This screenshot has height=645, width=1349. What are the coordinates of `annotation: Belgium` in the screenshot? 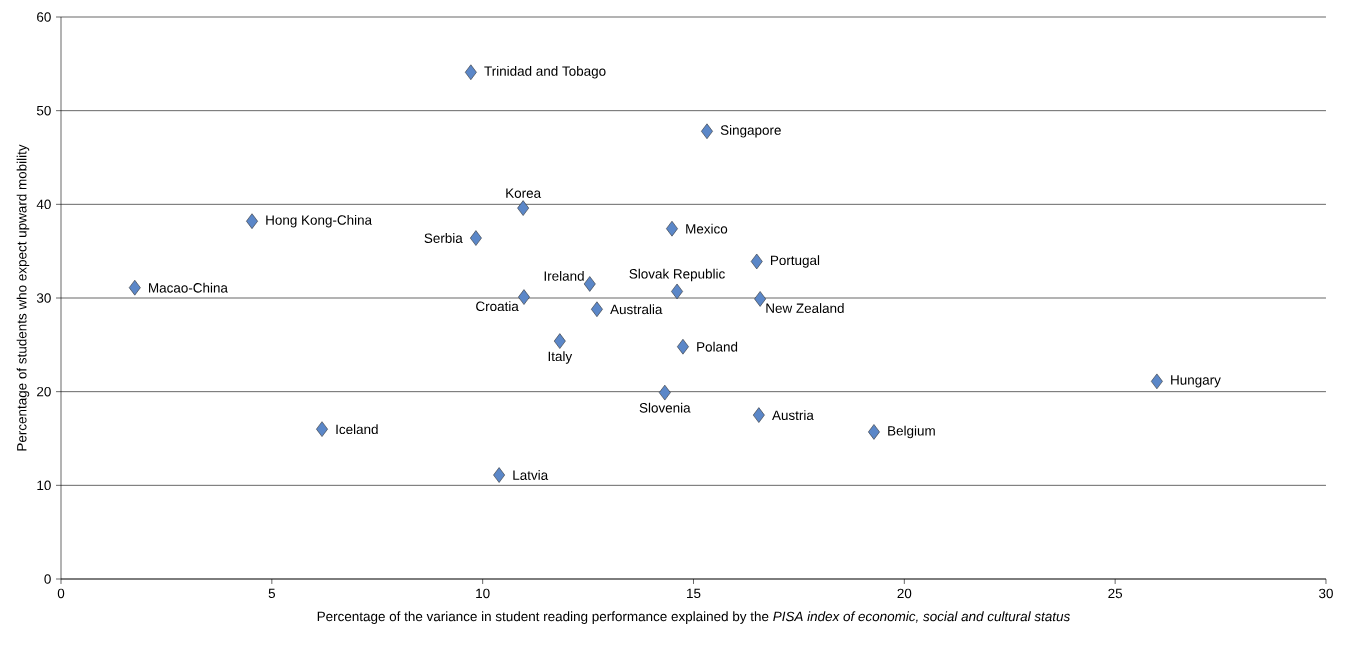 It's located at (911, 432).